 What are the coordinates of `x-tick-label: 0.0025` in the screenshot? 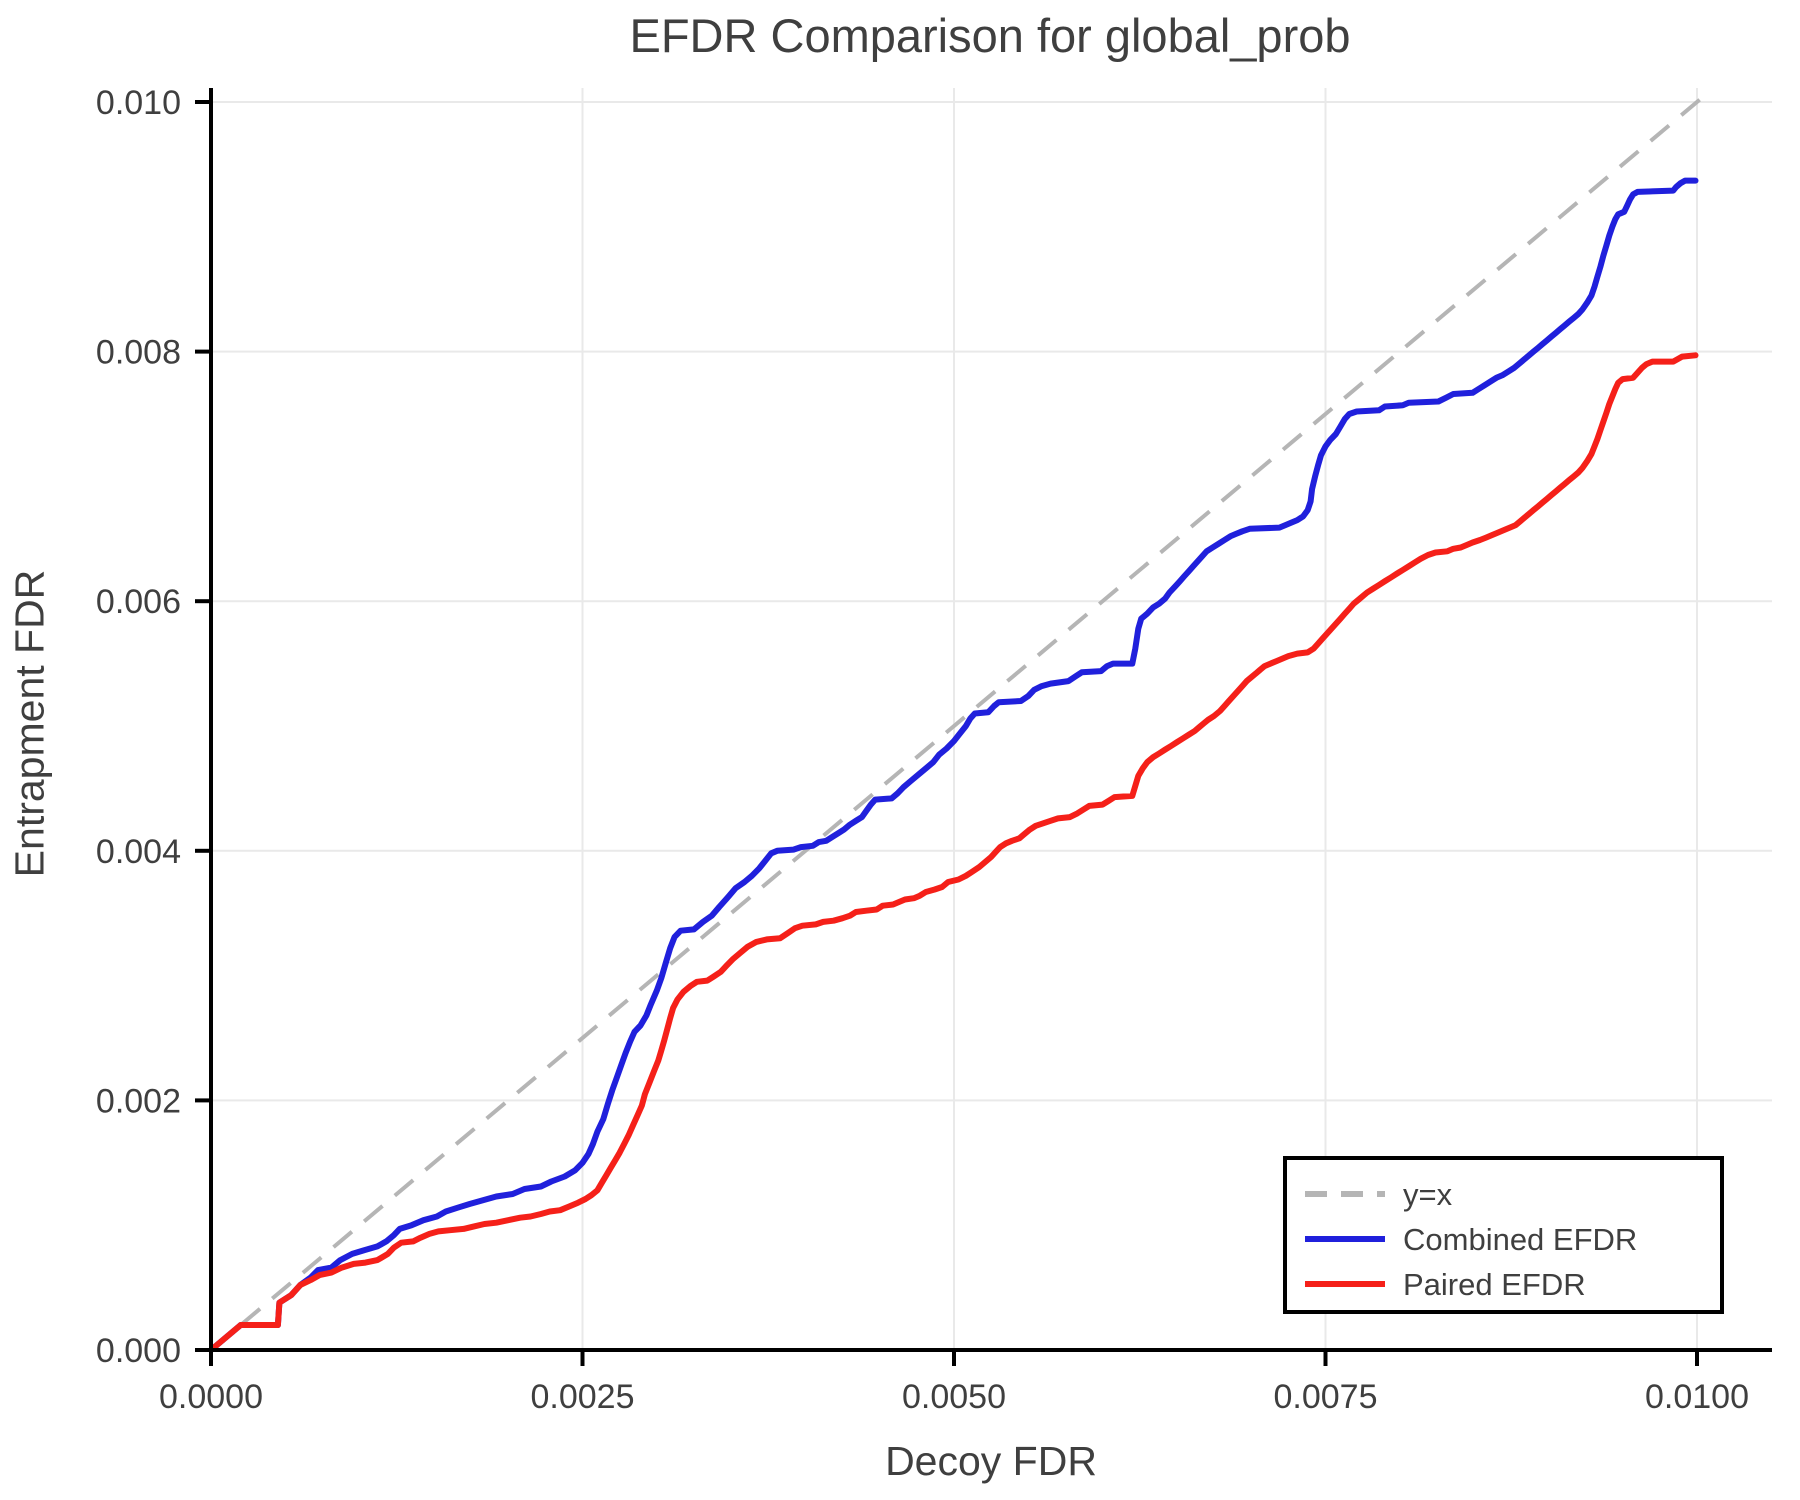 It's located at (583, 1397).